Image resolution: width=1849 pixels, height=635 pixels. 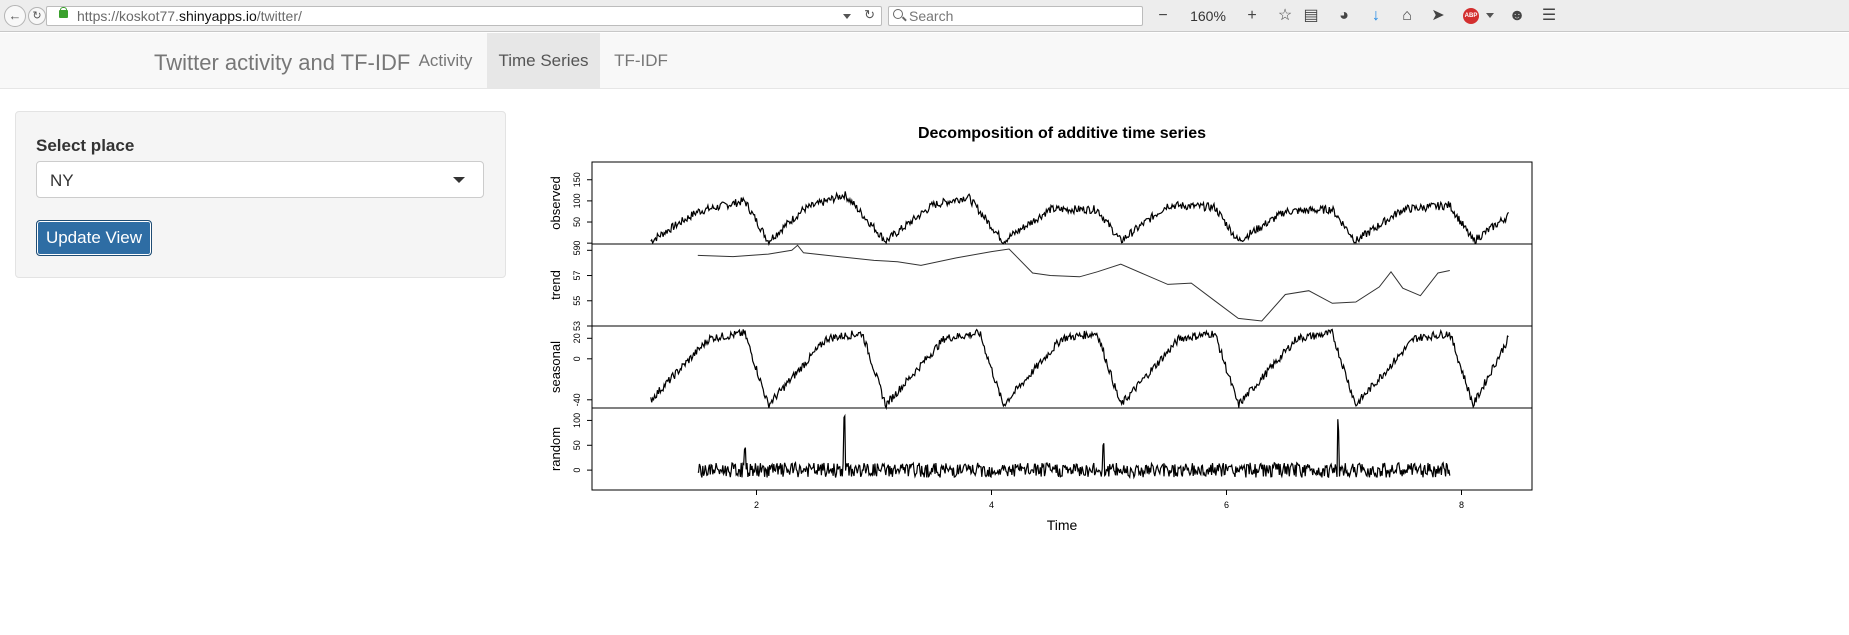 I want to click on tab-tf-idf: TF-IDF, so click(x=641, y=60).